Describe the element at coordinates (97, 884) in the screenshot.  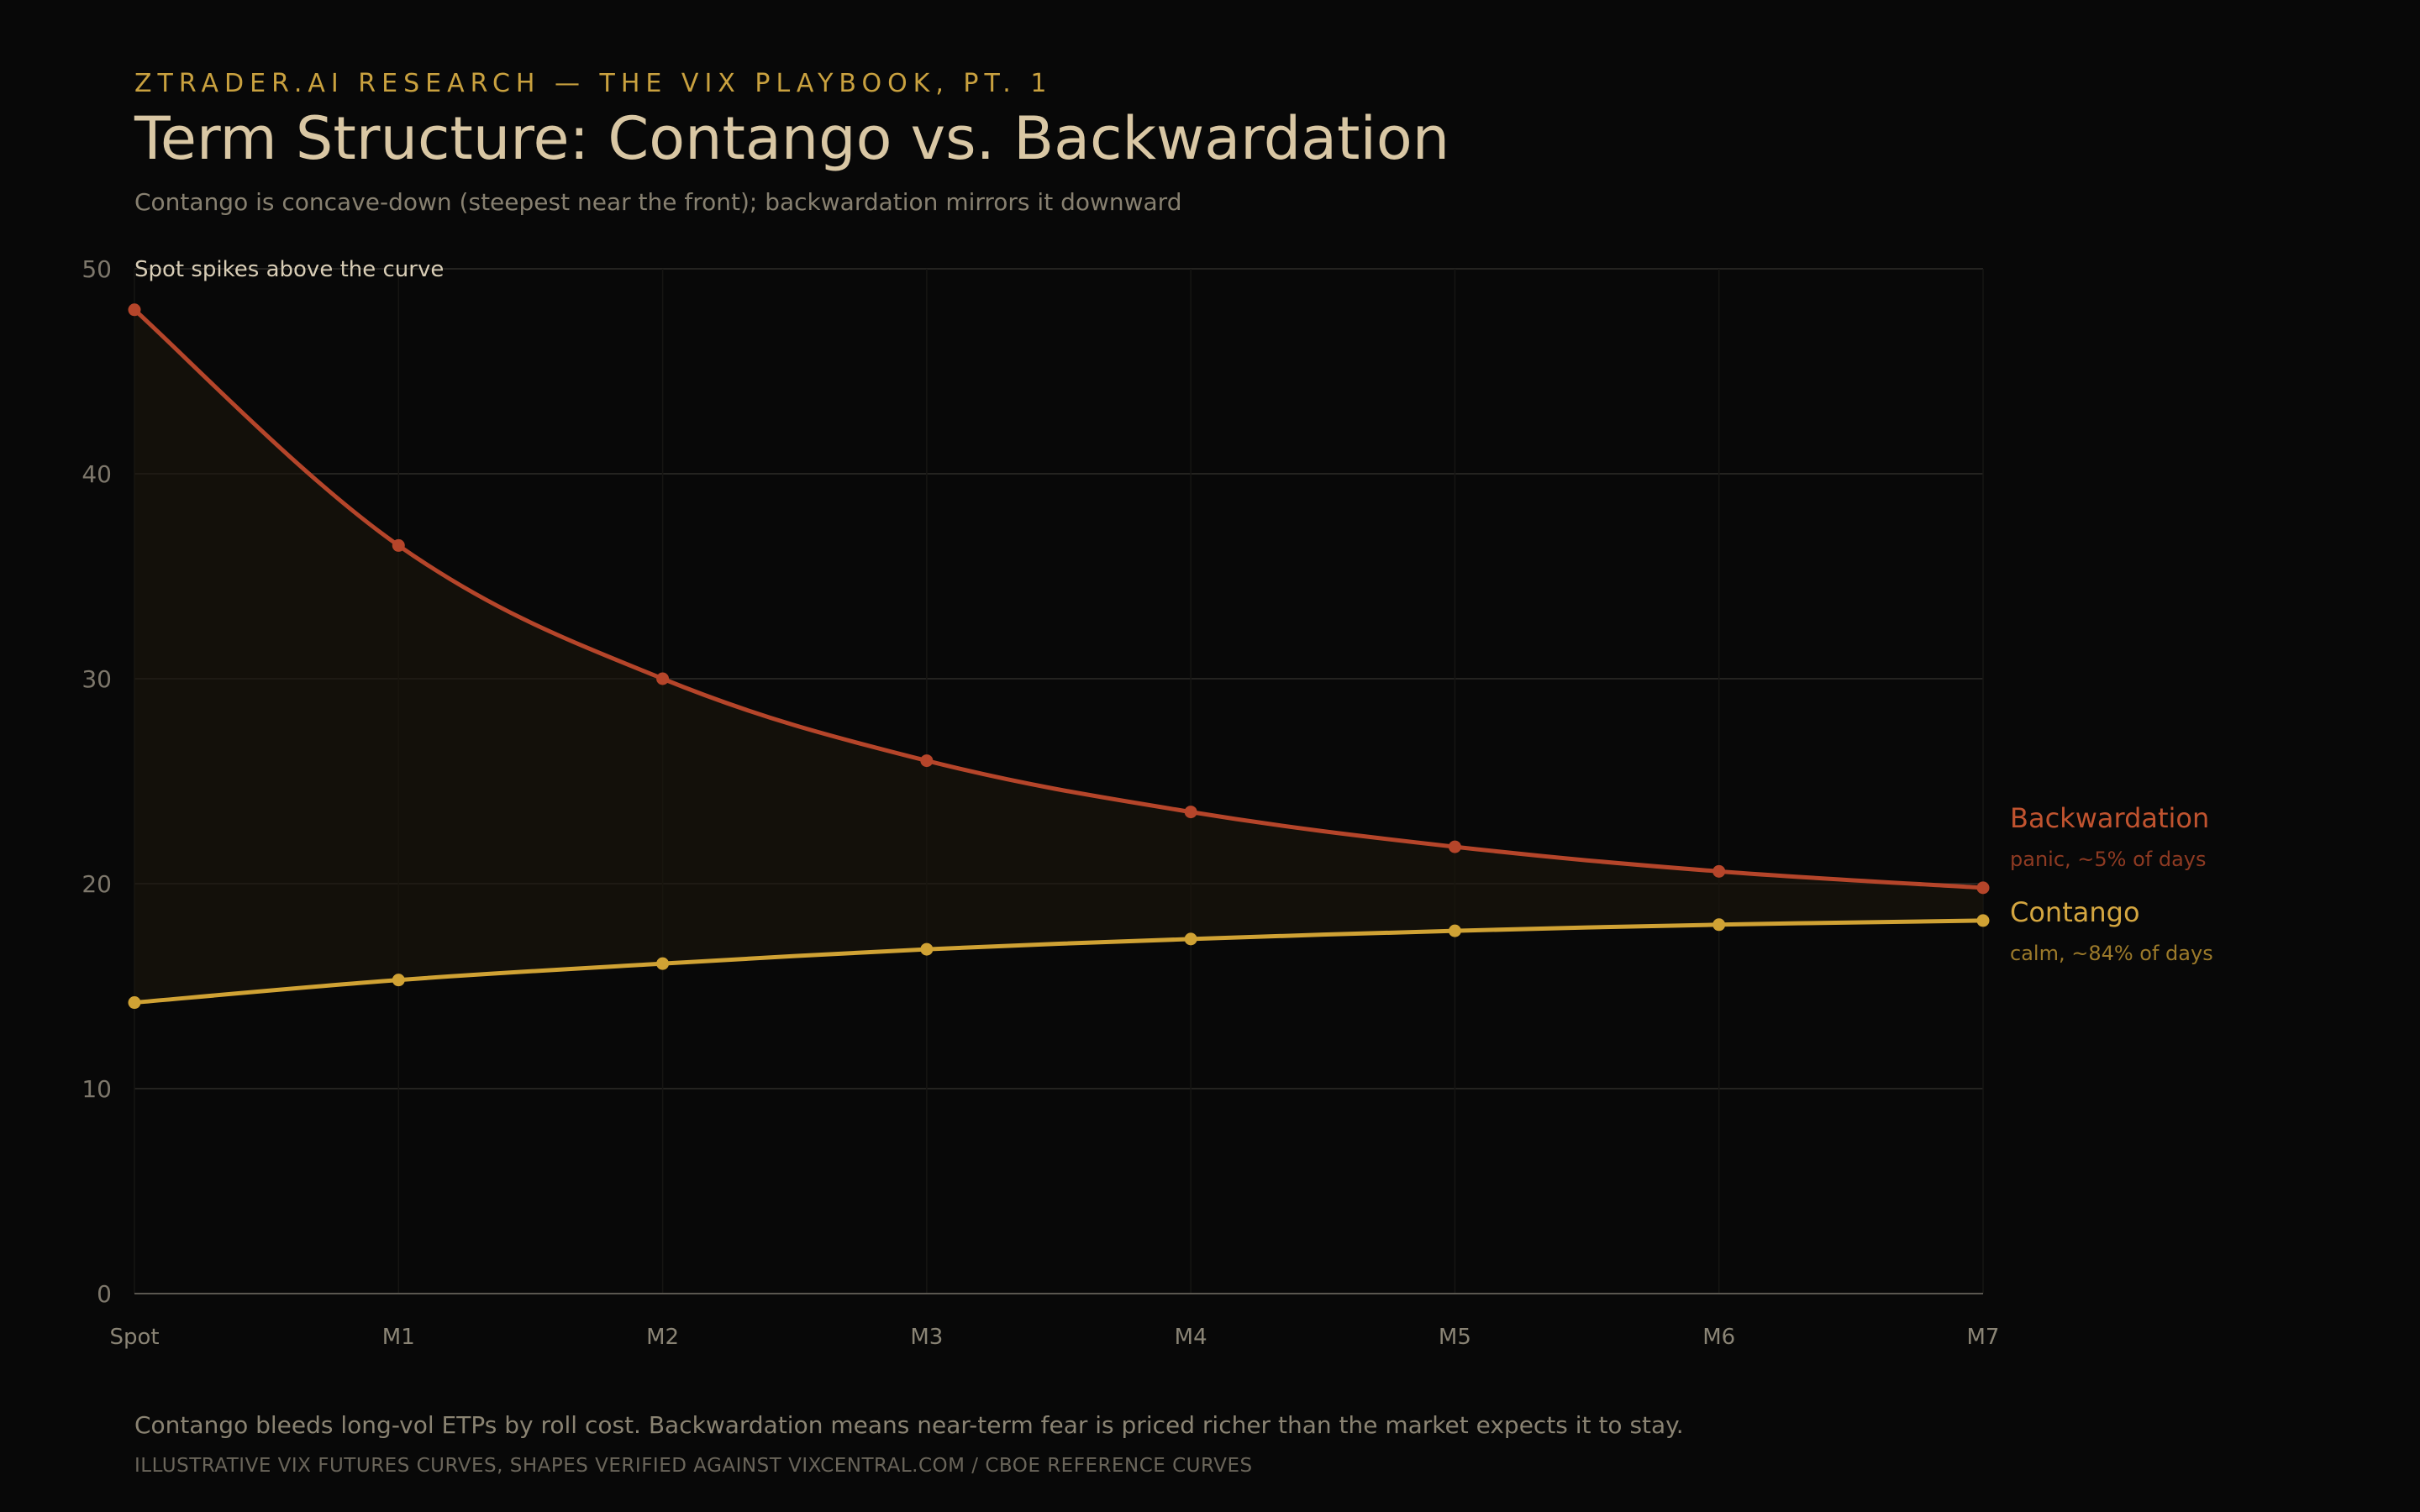
I see `y-tick-label: 20` at that location.